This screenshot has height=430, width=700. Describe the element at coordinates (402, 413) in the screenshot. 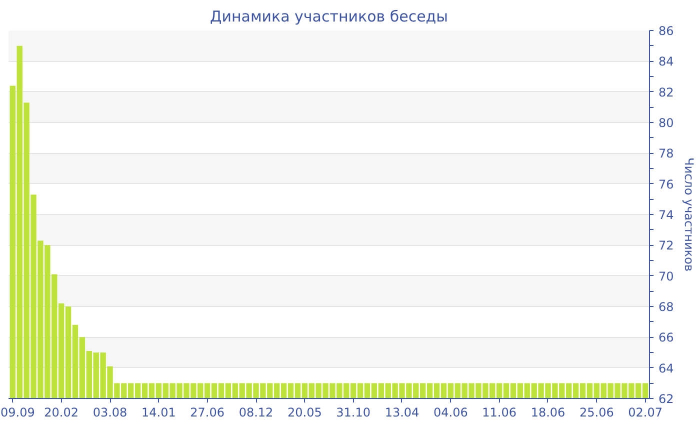

I see `x-tick-label: 13.04` at that location.